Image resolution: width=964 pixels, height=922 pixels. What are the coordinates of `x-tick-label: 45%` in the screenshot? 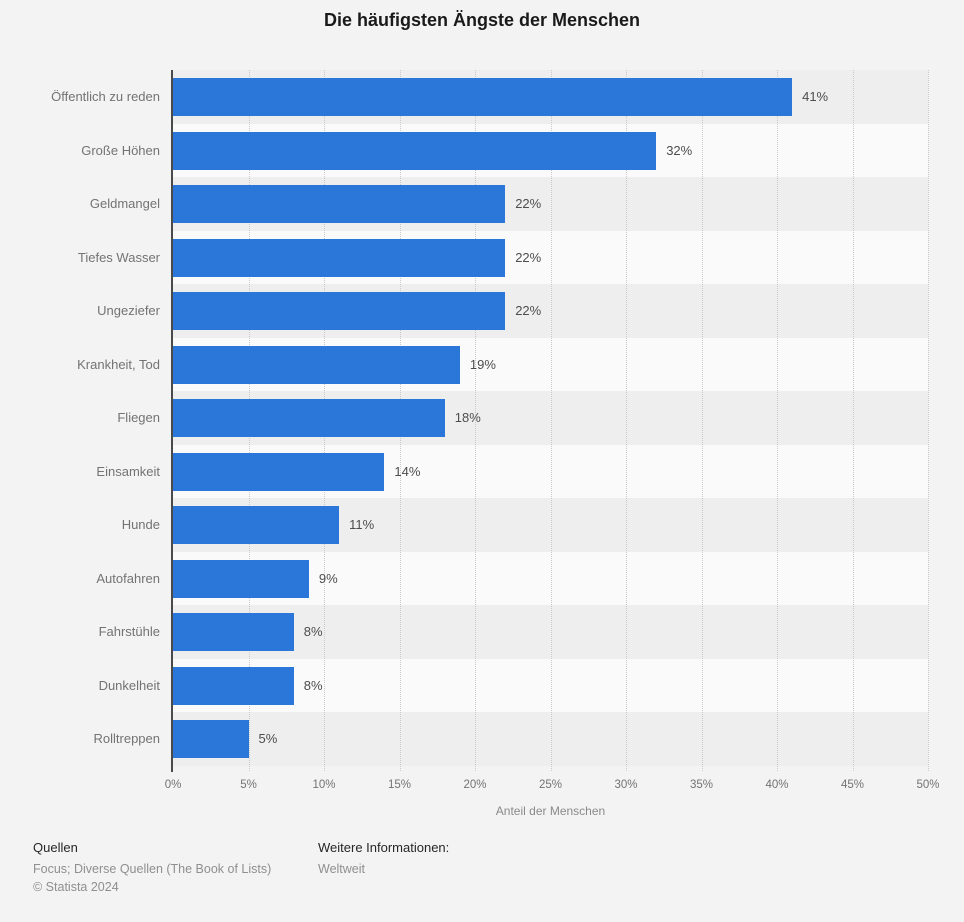 It's located at (852, 784).